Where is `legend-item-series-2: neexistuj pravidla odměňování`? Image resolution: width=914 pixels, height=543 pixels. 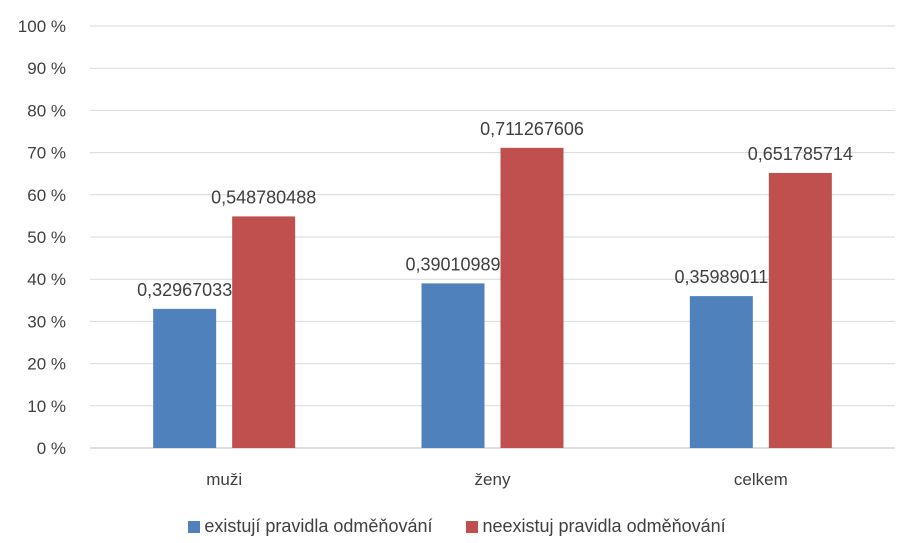
legend-item-series-2: neexistuj pravidla odměňování is located at coordinates (596, 526).